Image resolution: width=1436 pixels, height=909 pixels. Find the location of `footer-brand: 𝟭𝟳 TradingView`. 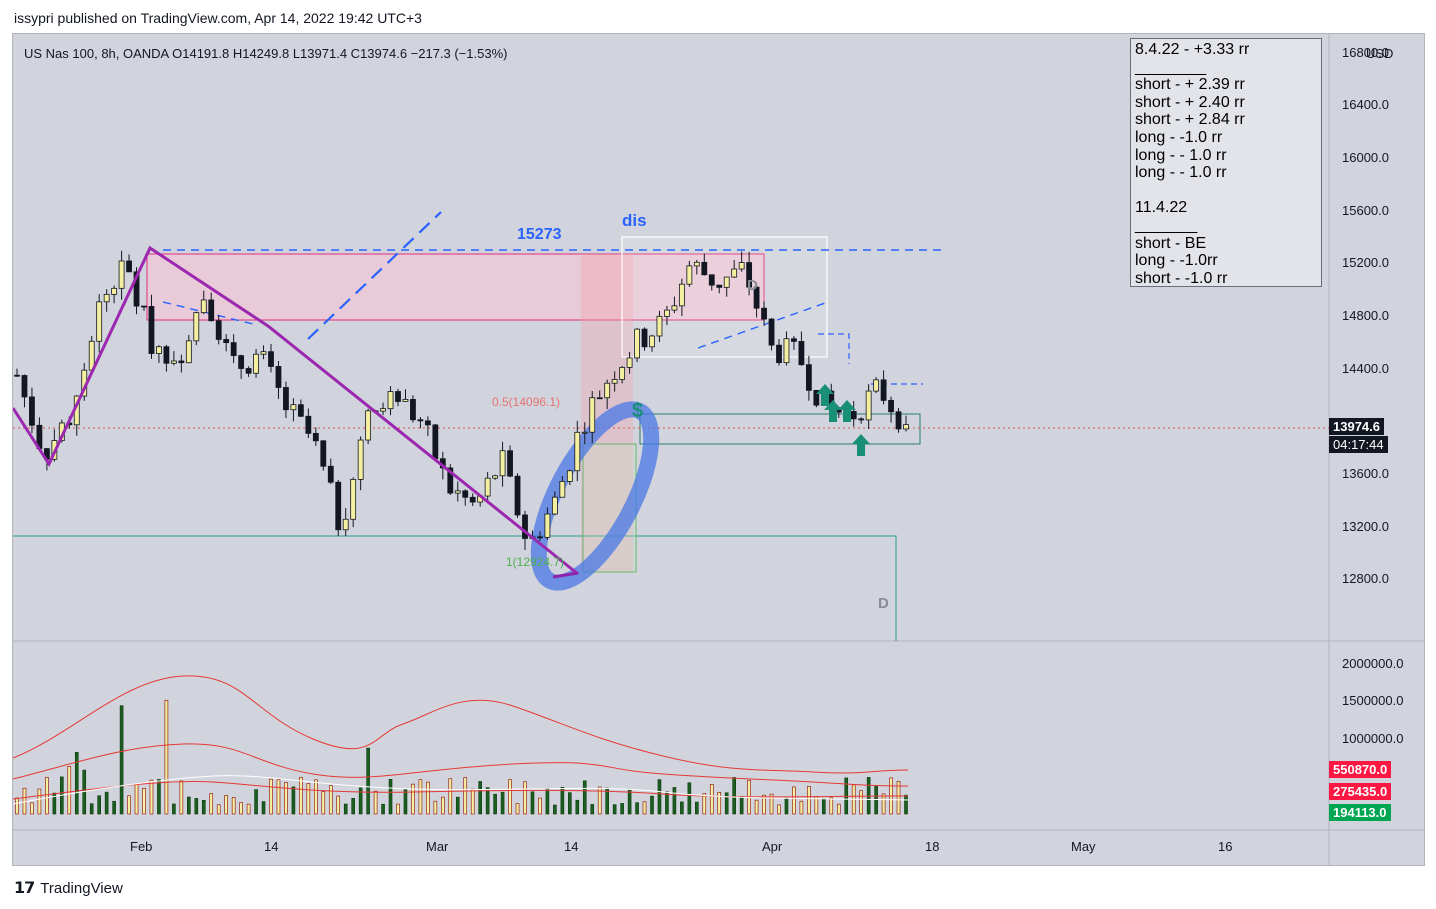

footer-brand: 𝟭𝟳 TradingView is located at coordinates (68, 888).